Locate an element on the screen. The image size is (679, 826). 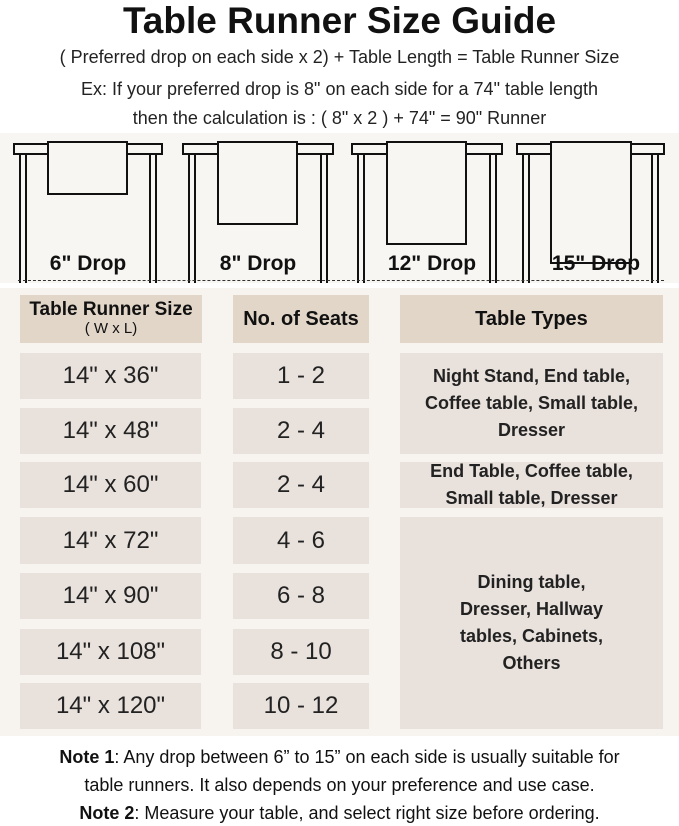
table-8in-drop is located at coordinates (258, 212).